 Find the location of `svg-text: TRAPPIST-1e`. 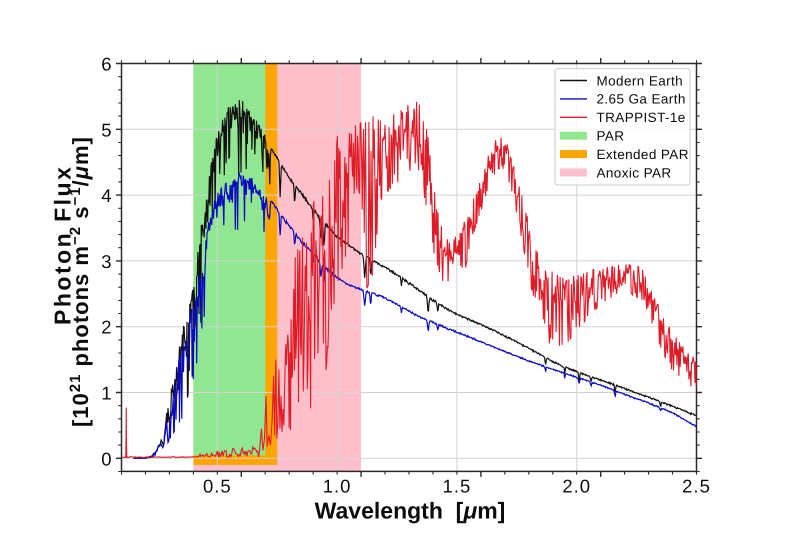

svg-text: TRAPPIST-1e is located at coordinates (641, 117).